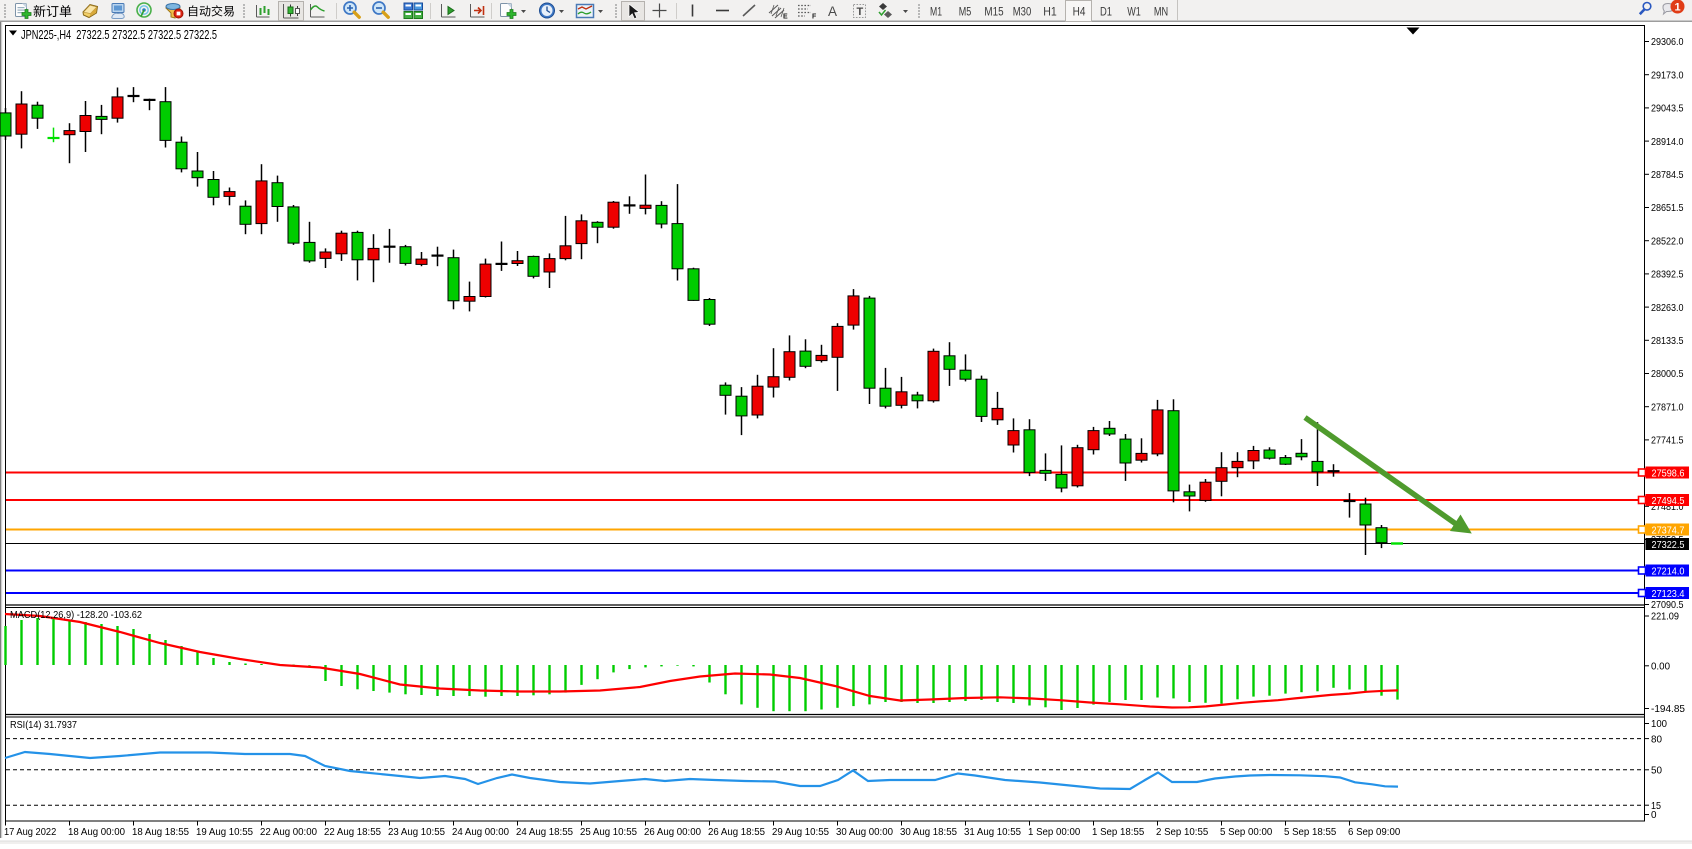 The height and width of the screenshot is (849, 1692). What do you see at coordinates (30, 832) in the screenshot?
I see `svg-text: 17 Aug 2022` at bounding box center [30, 832].